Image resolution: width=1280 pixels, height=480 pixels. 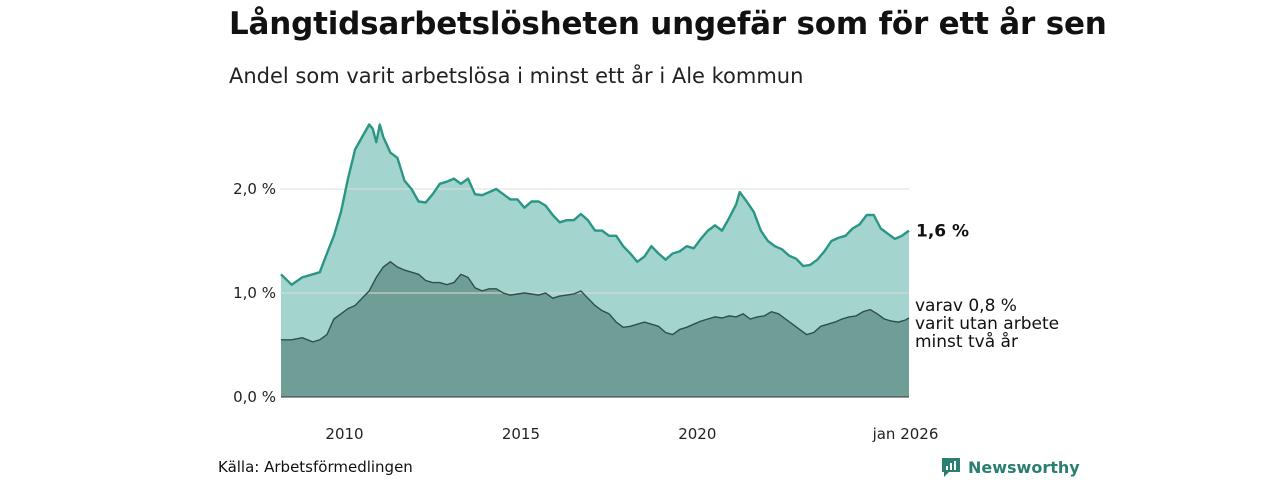 I want to click on end-label-two-years: minst två år, so click(x=966, y=341).